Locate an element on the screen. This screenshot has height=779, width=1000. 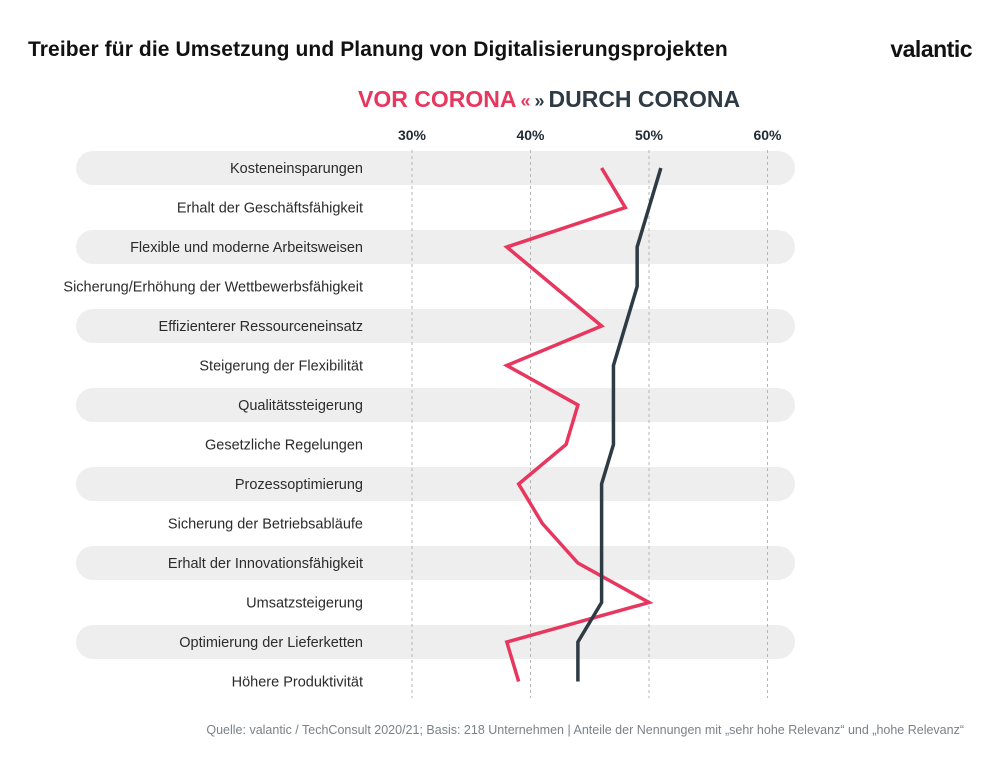
legend: VOR CORONA «» DURCH CORONA is located at coordinates (549, 99).